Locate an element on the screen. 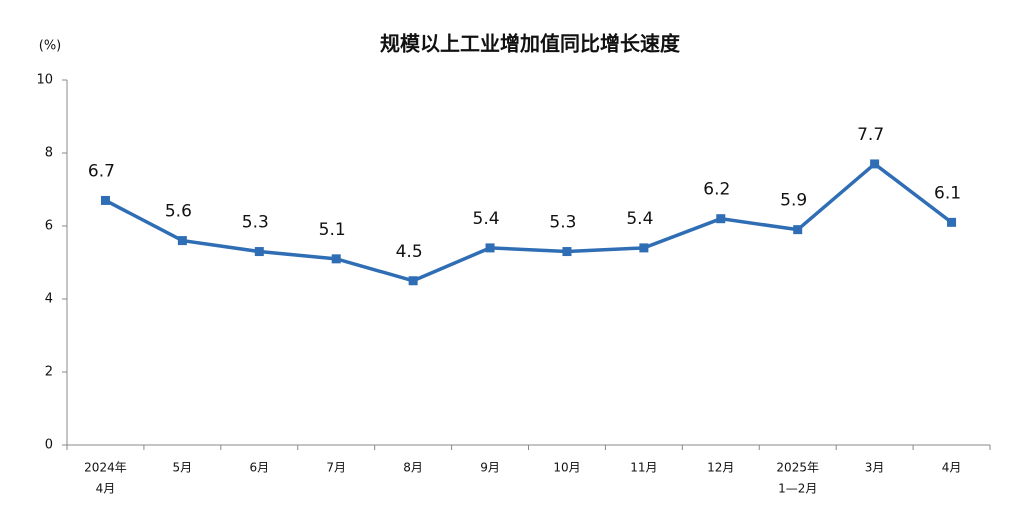 The image size is (1019, 524). y-tick-label: 2 is located at coordinates (49, 372).